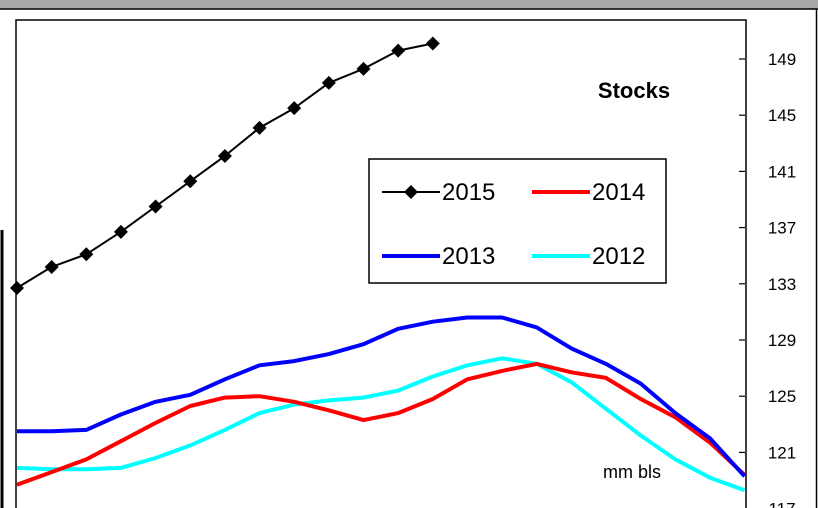 The height and width of the screenshot is (508, 818). I want to click on y-tick-label: 125, so click(782, 396).